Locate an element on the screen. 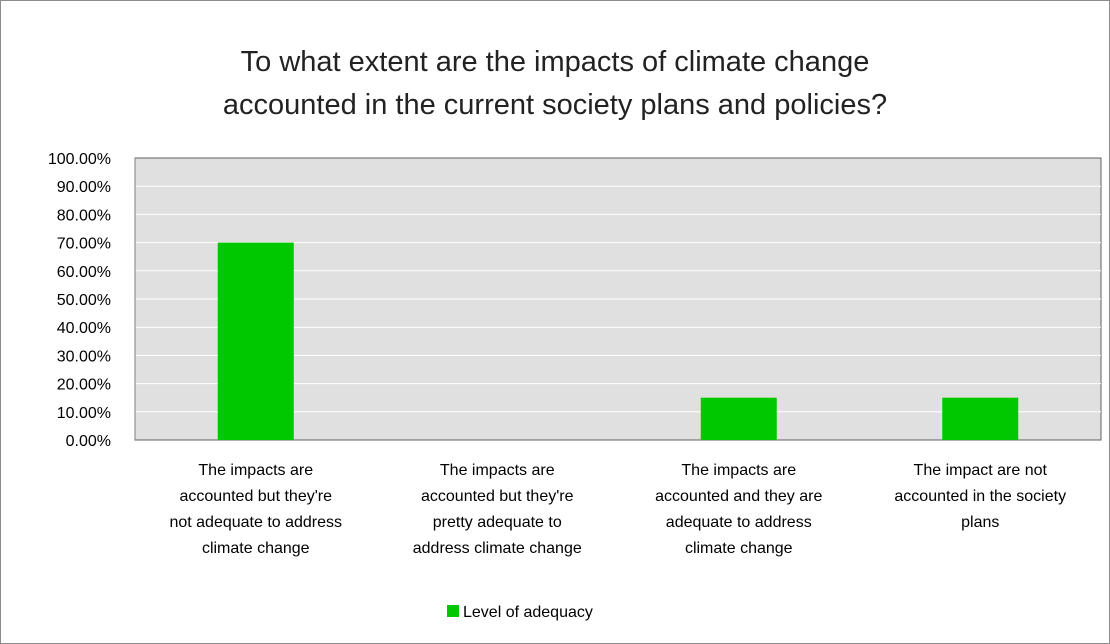  y-tick-label: 0.00% is located at coordinates (88, 441).